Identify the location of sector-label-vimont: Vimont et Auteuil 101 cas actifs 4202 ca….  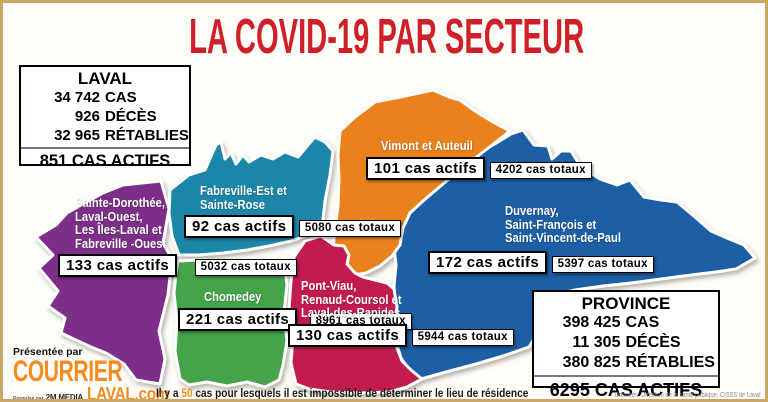
(479, 159).